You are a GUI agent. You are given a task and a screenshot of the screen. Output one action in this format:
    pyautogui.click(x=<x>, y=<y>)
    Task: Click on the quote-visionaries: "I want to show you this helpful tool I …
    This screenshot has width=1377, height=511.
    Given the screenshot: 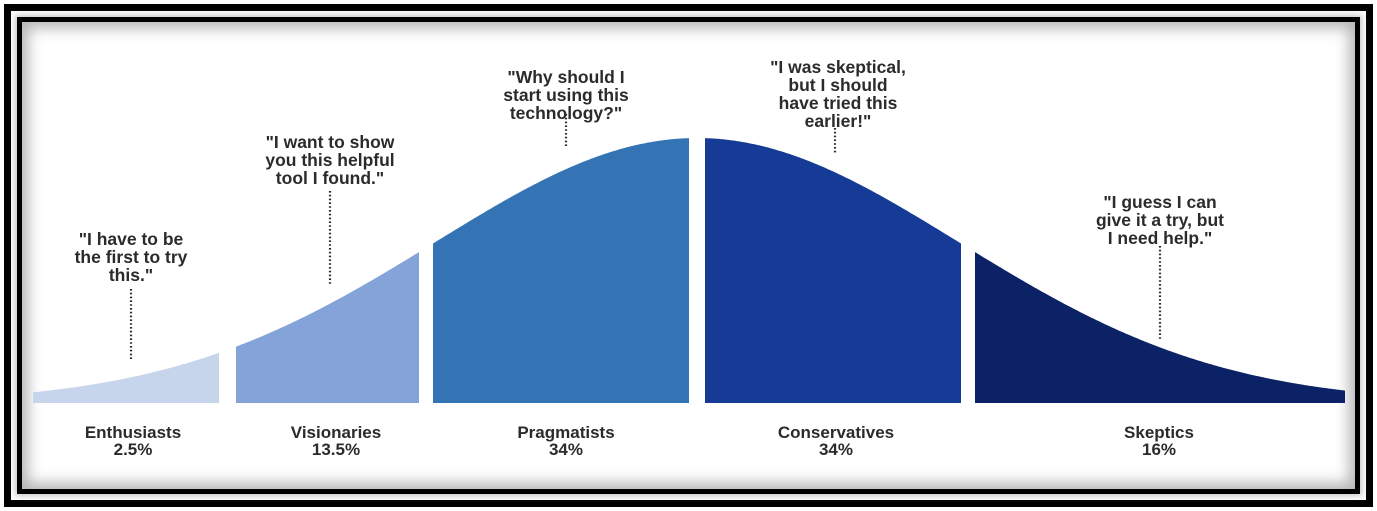 What is the action you would take?
    pyautogui.click(x=330, y=160)
    